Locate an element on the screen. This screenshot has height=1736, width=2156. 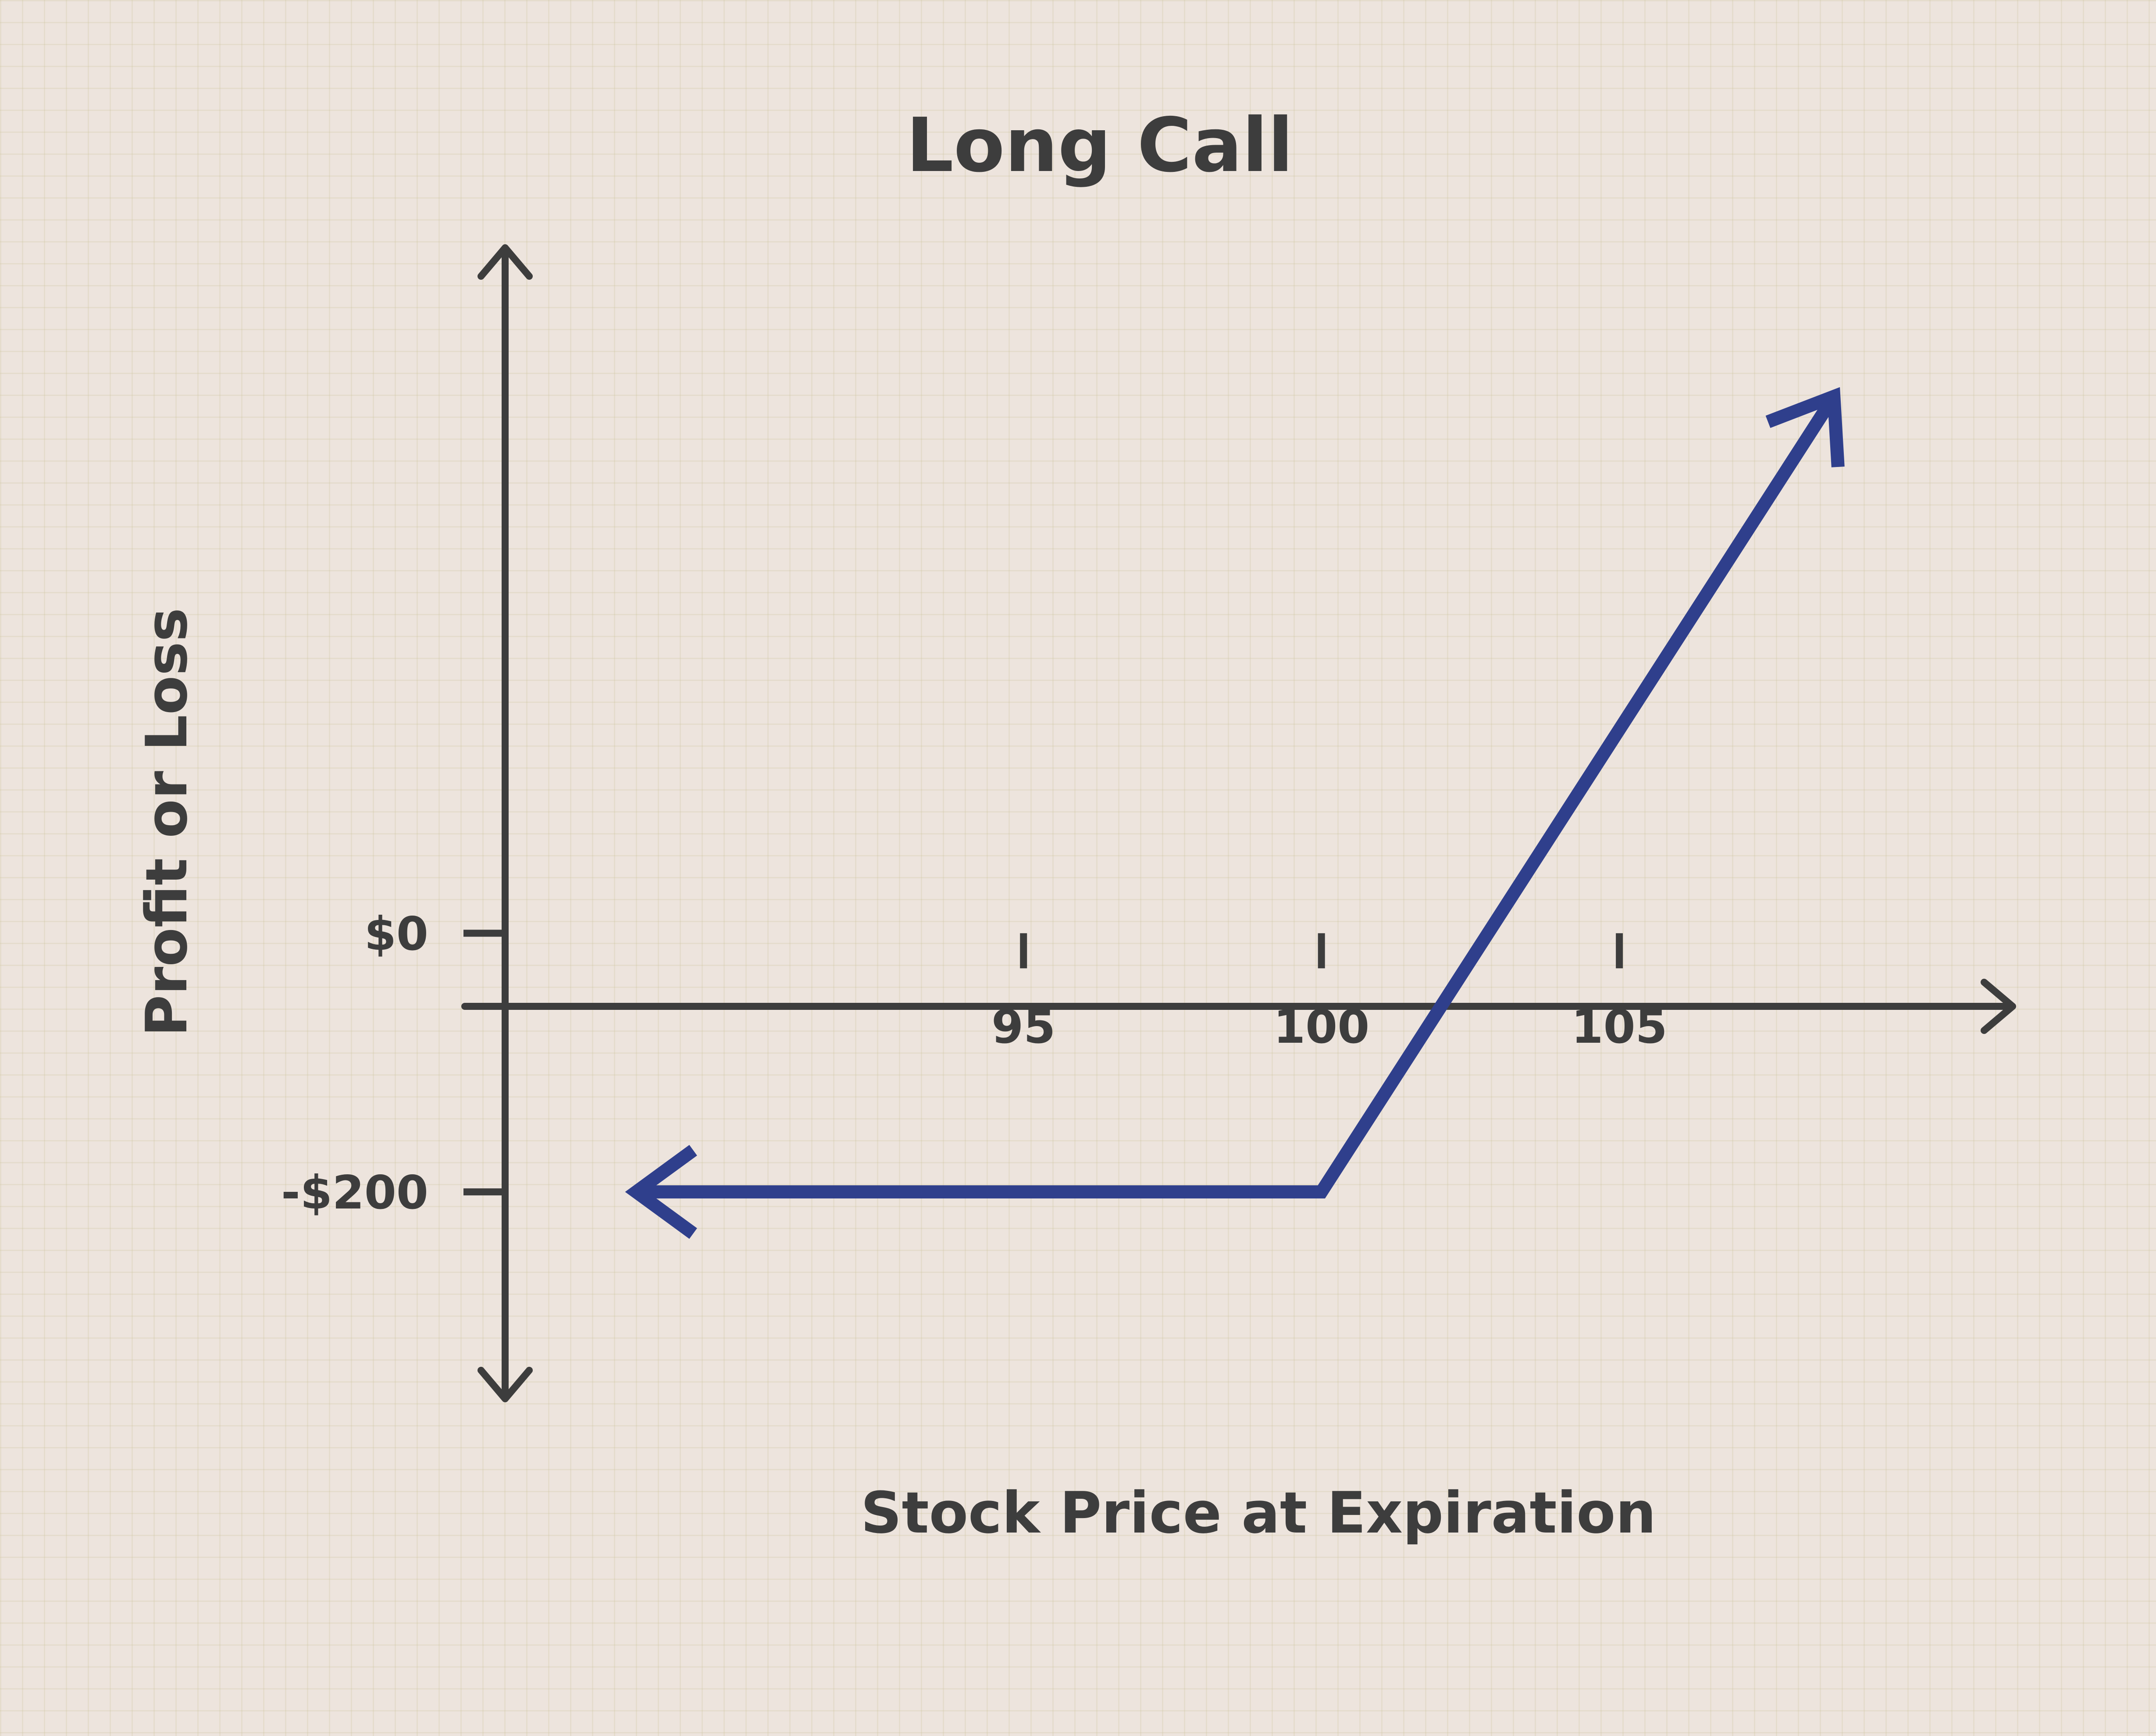
ticks: 95 100 105 $0 -$200 is located at coordinates (974, 1063).